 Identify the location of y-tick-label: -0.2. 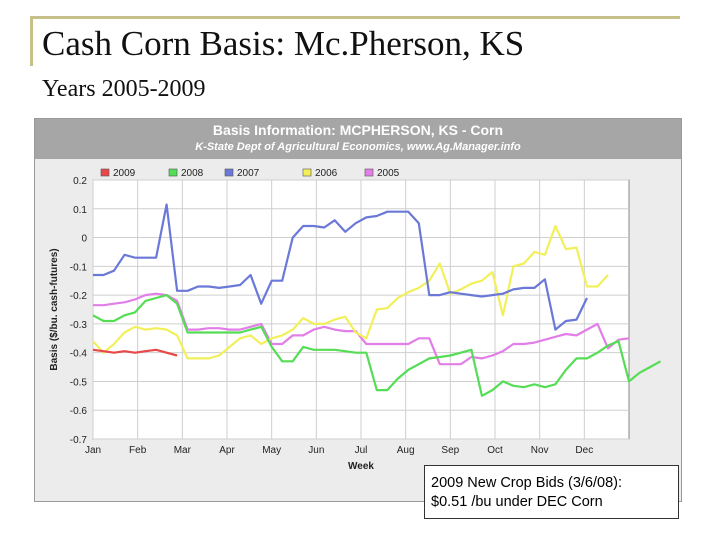
(79, 296).